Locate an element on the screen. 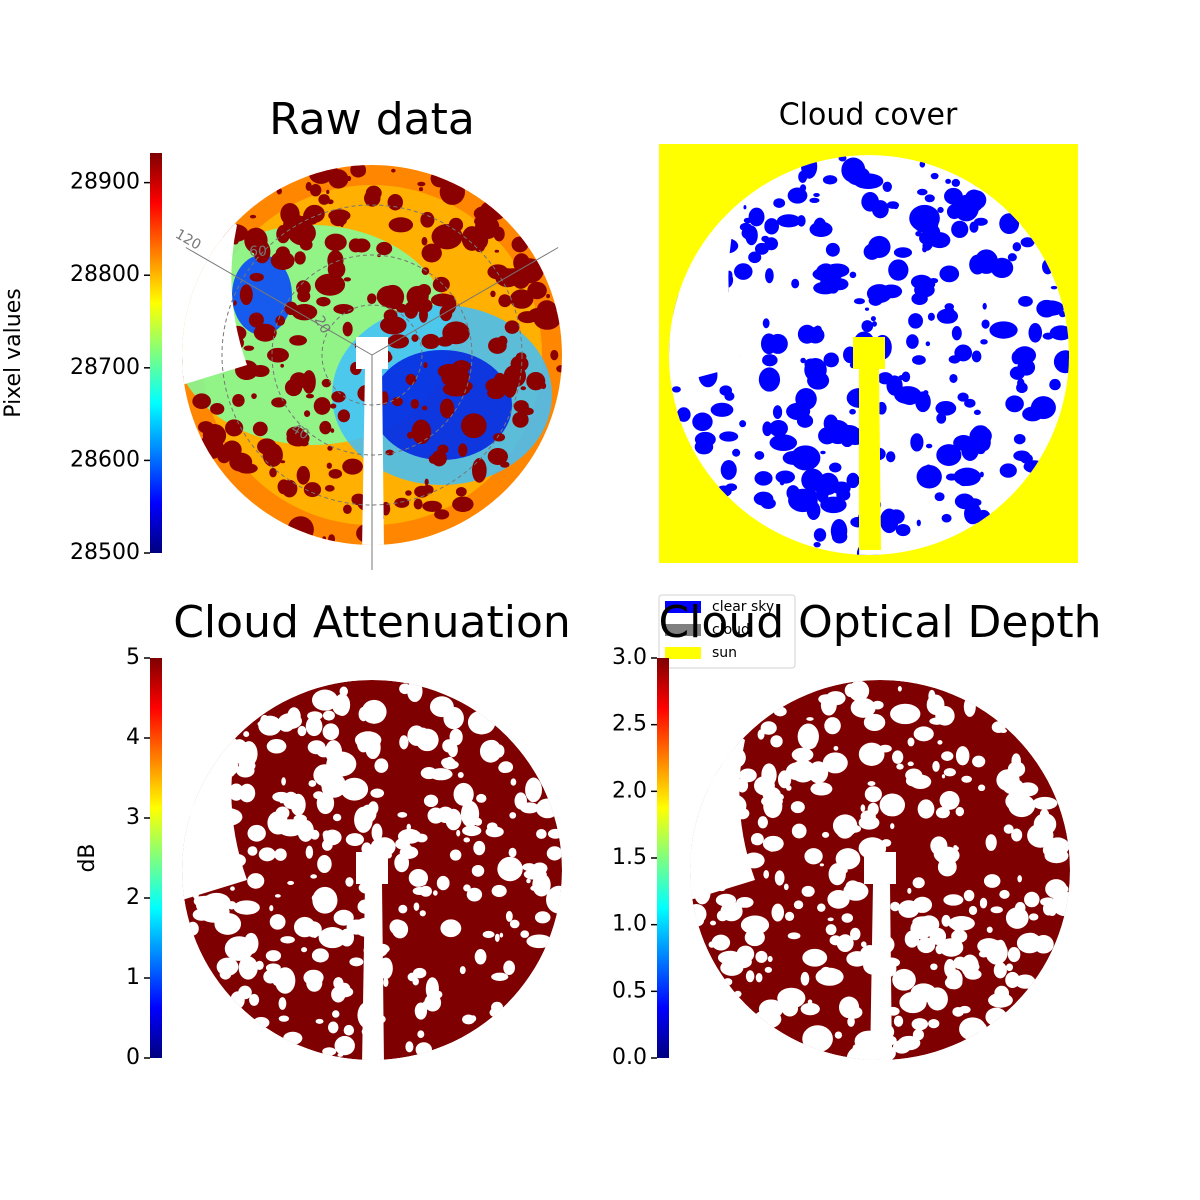  polar-label: 60 is located at coordinates (258, 252).